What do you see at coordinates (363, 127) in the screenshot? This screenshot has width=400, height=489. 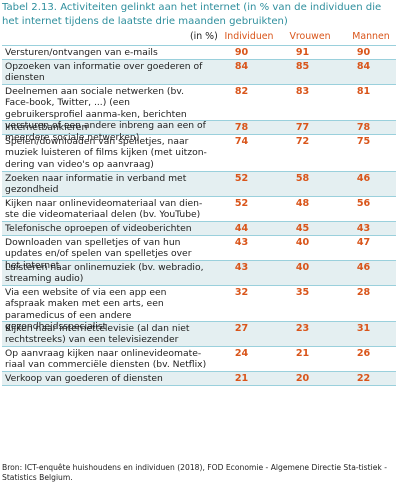 I see `value-mannen: 78` at bounding box center [363, 127].